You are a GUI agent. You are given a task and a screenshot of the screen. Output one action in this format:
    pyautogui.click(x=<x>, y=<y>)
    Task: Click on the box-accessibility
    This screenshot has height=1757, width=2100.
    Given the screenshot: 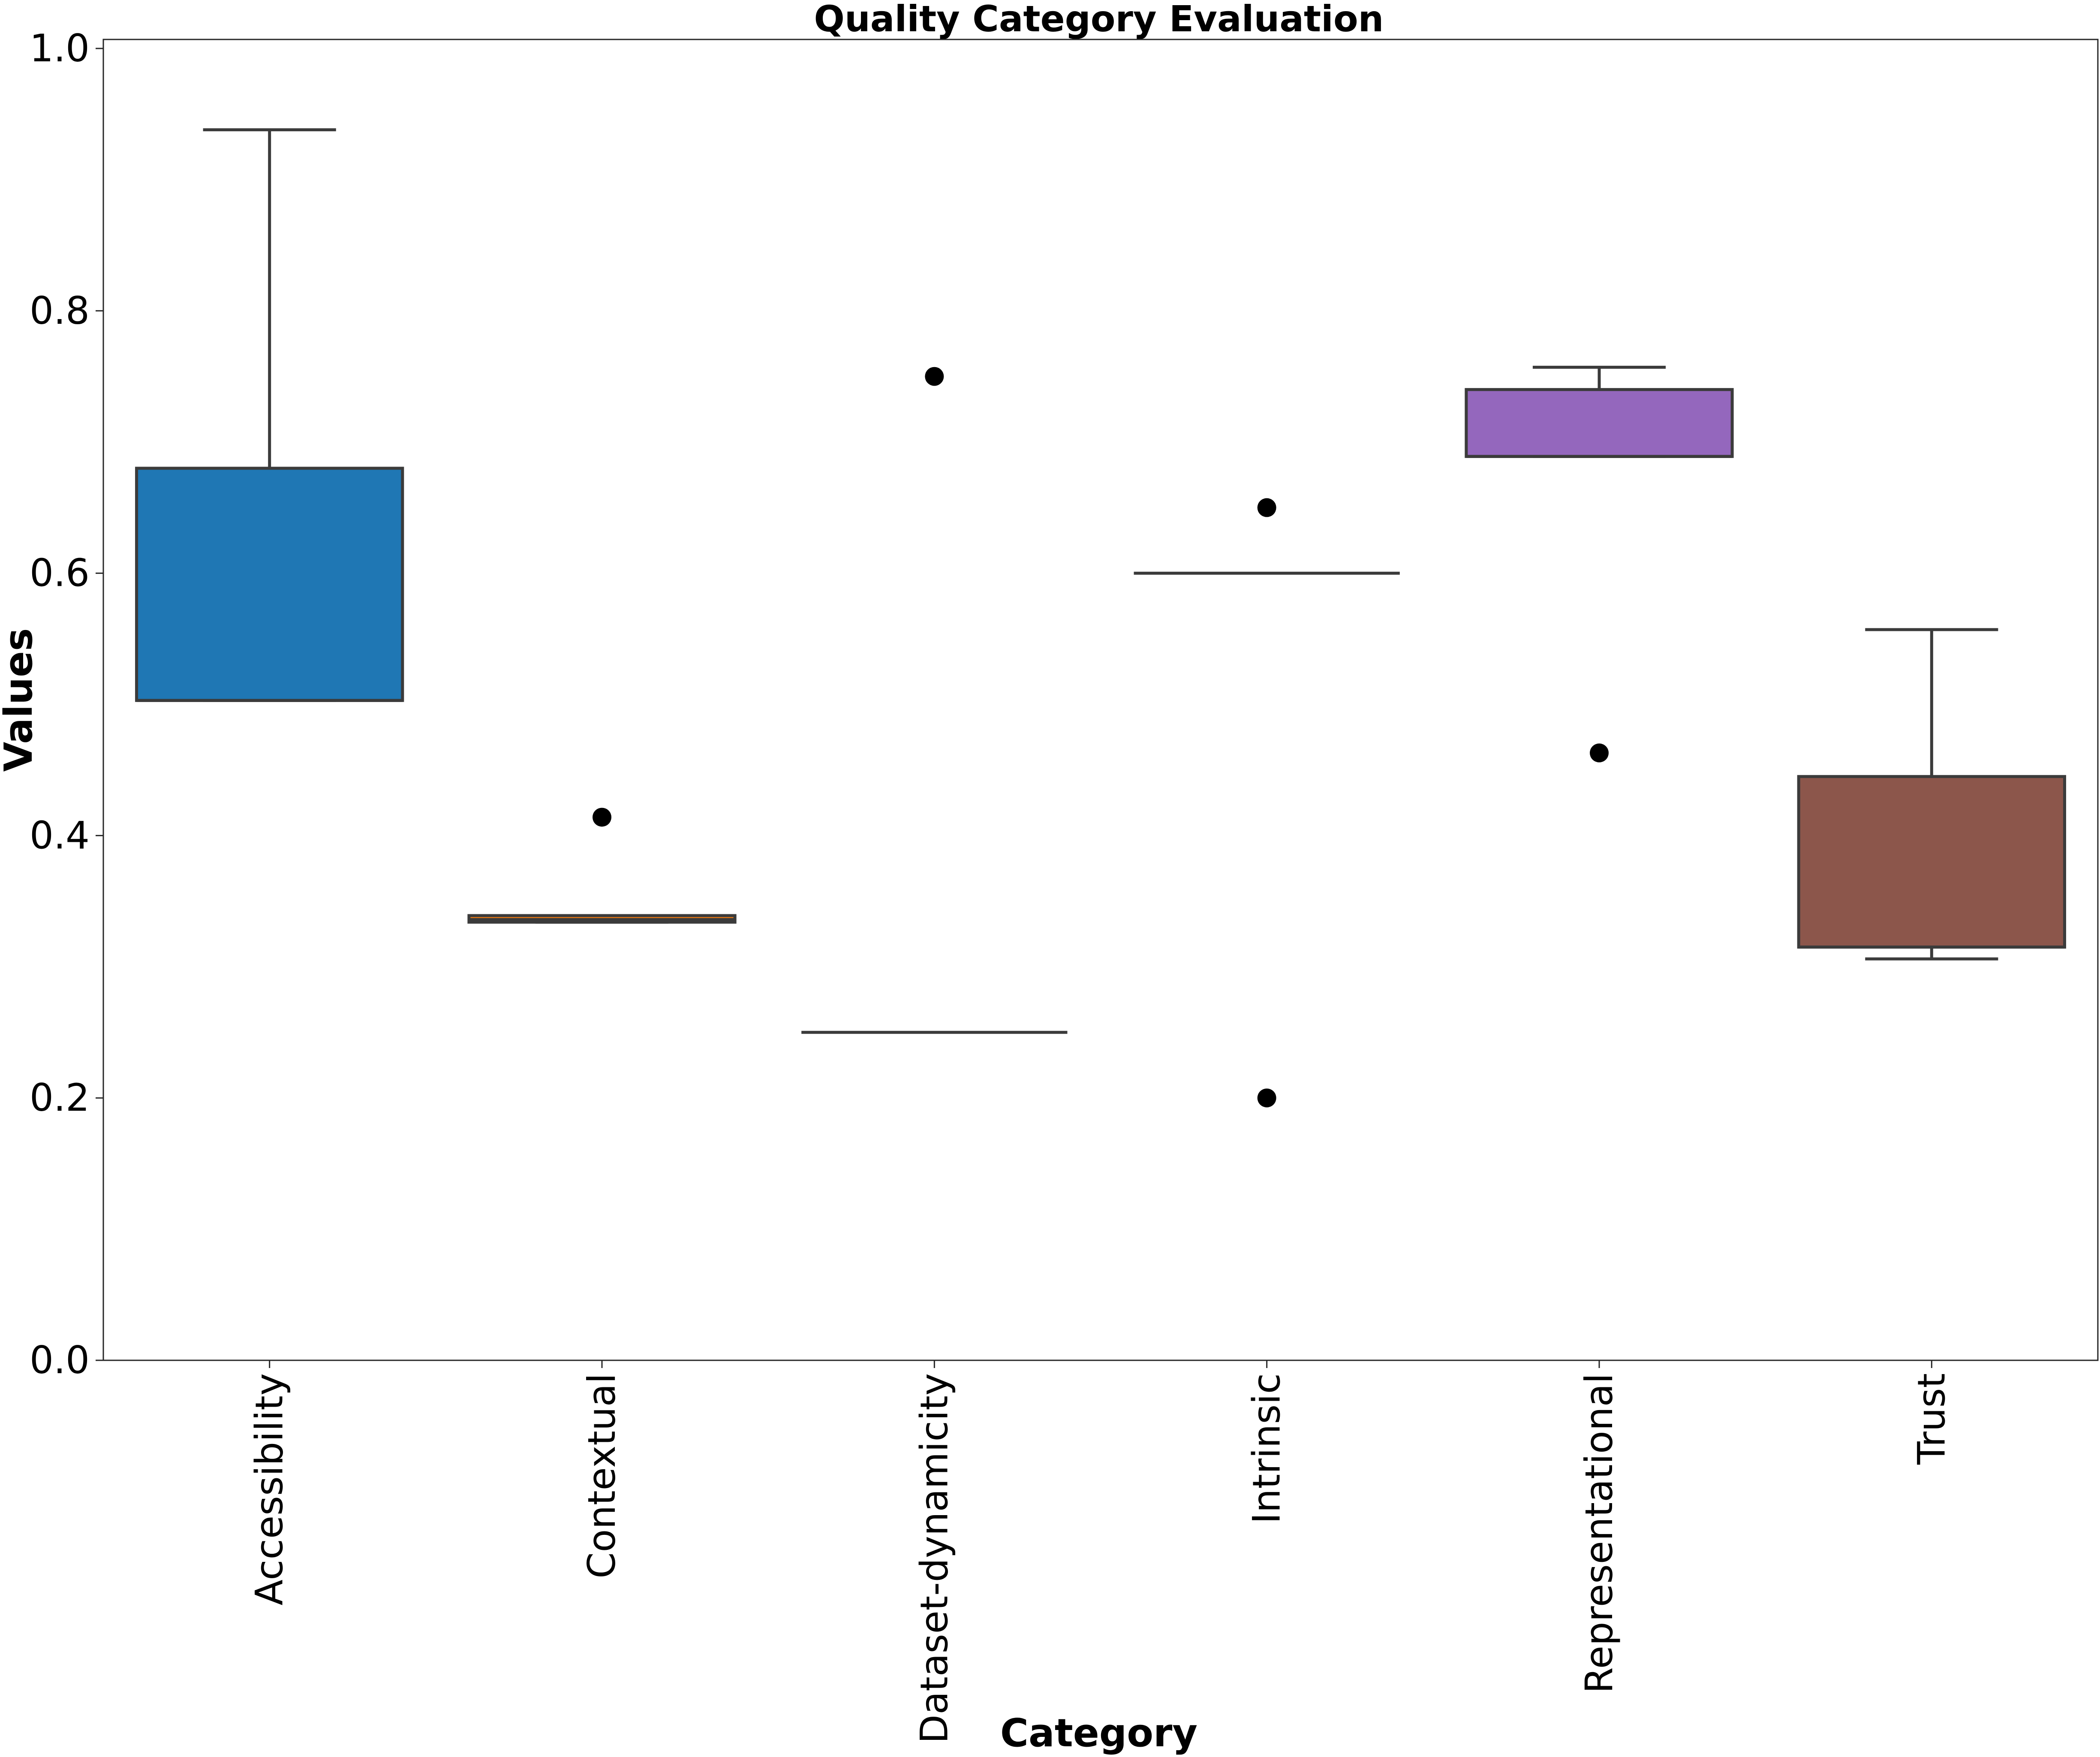 What is the action you would take?
    pyautogui.click(x=269, y=415)
    